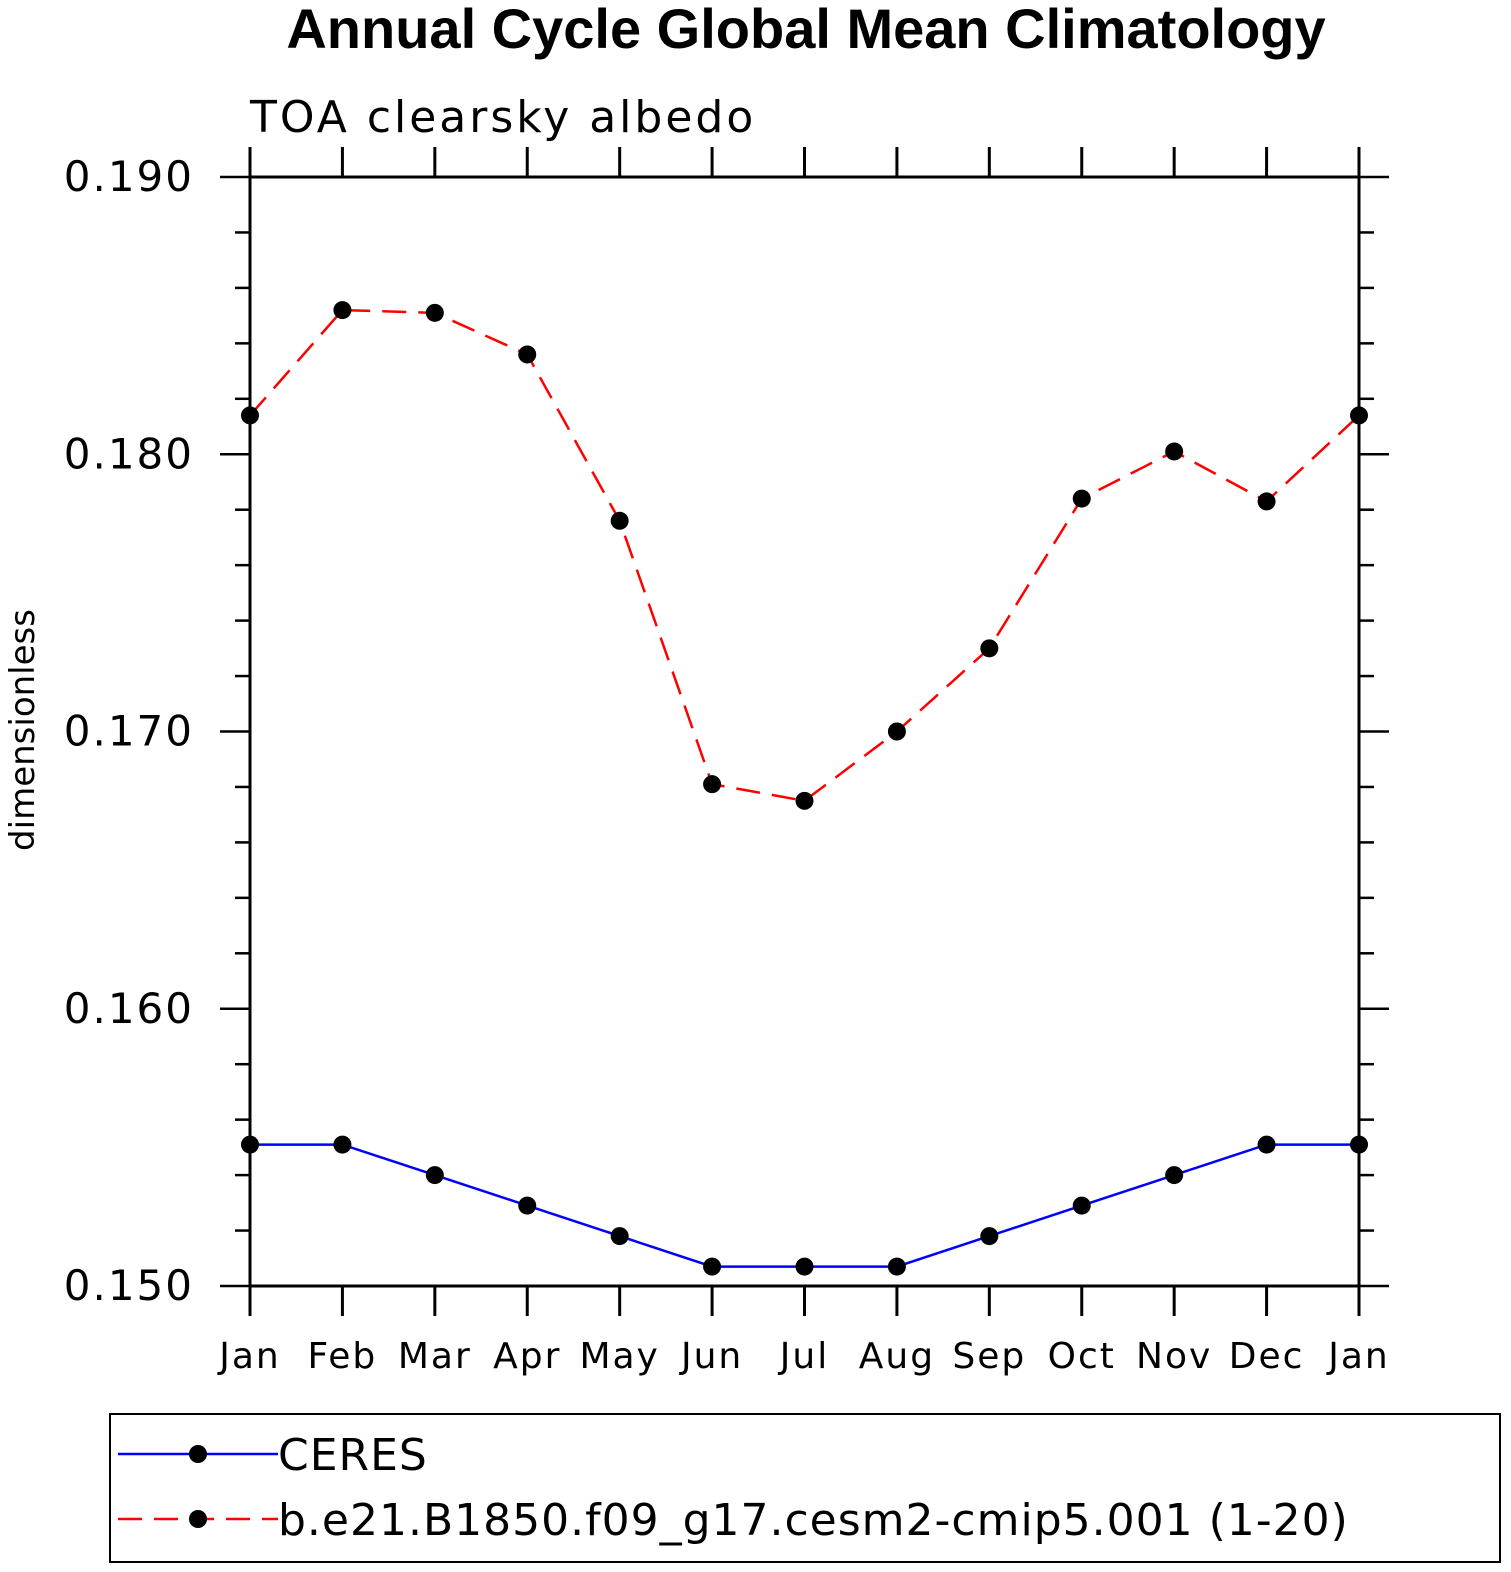  What do you see at coordinates (129, 731) in the screenshot?
I see `y-tick-label: 0.170` at bounding box center [129, 731].